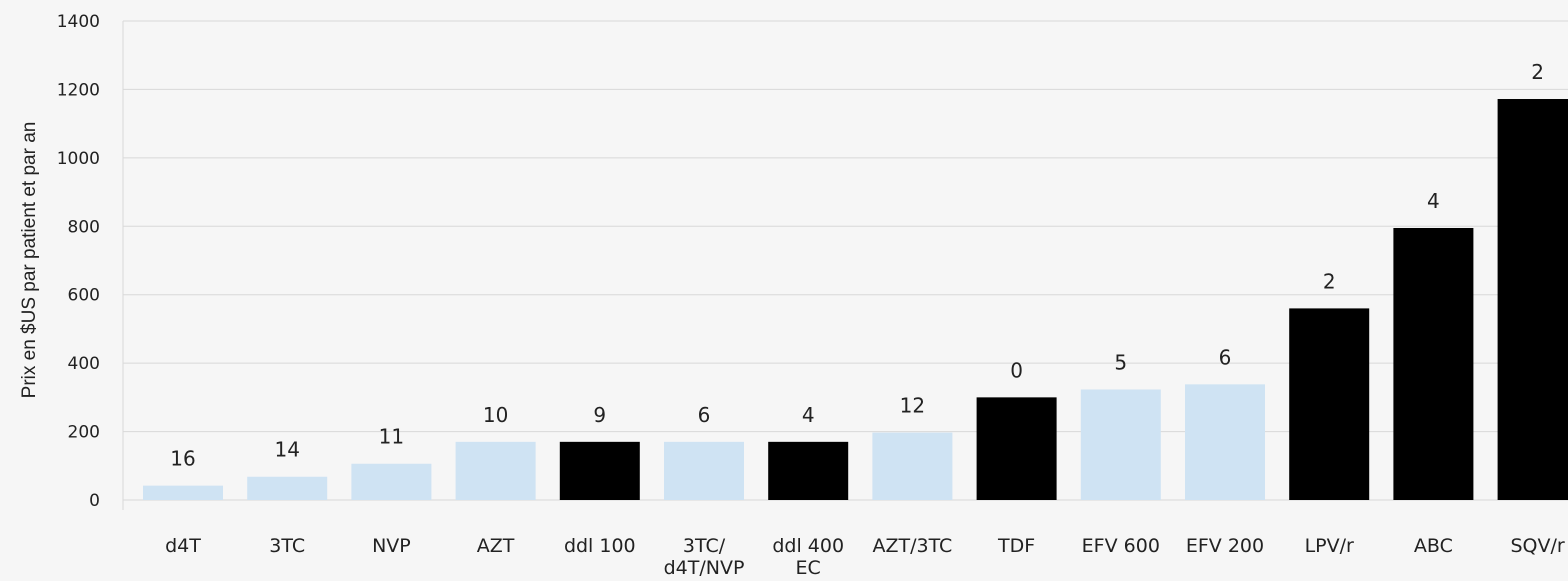 The image size is (1568, 581). What do you see at coordinates (182, 459) in the screenshot?
I see `data-label: 16` at bounding box center [182, 459].